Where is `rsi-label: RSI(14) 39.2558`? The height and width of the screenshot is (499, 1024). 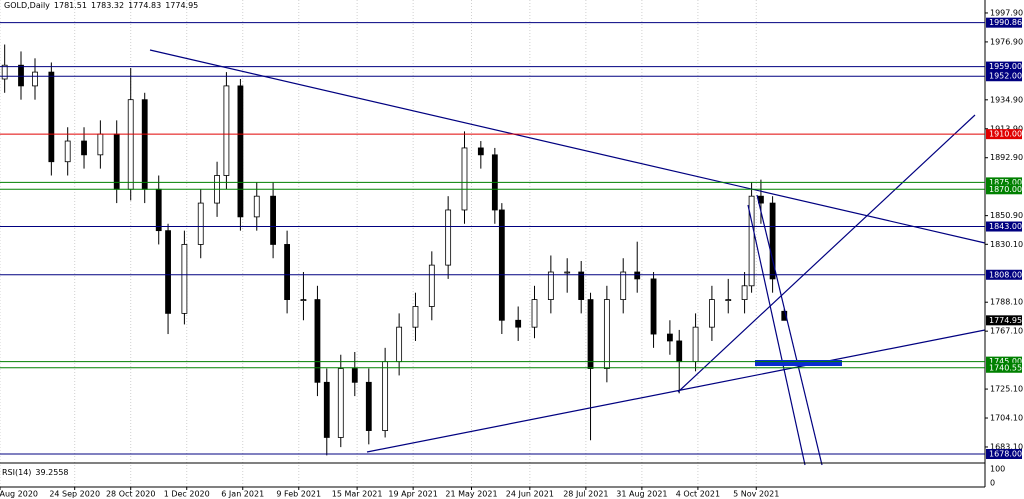 rsi-label: RSI(14) 39.2558 is located at coordinates (35, 472).